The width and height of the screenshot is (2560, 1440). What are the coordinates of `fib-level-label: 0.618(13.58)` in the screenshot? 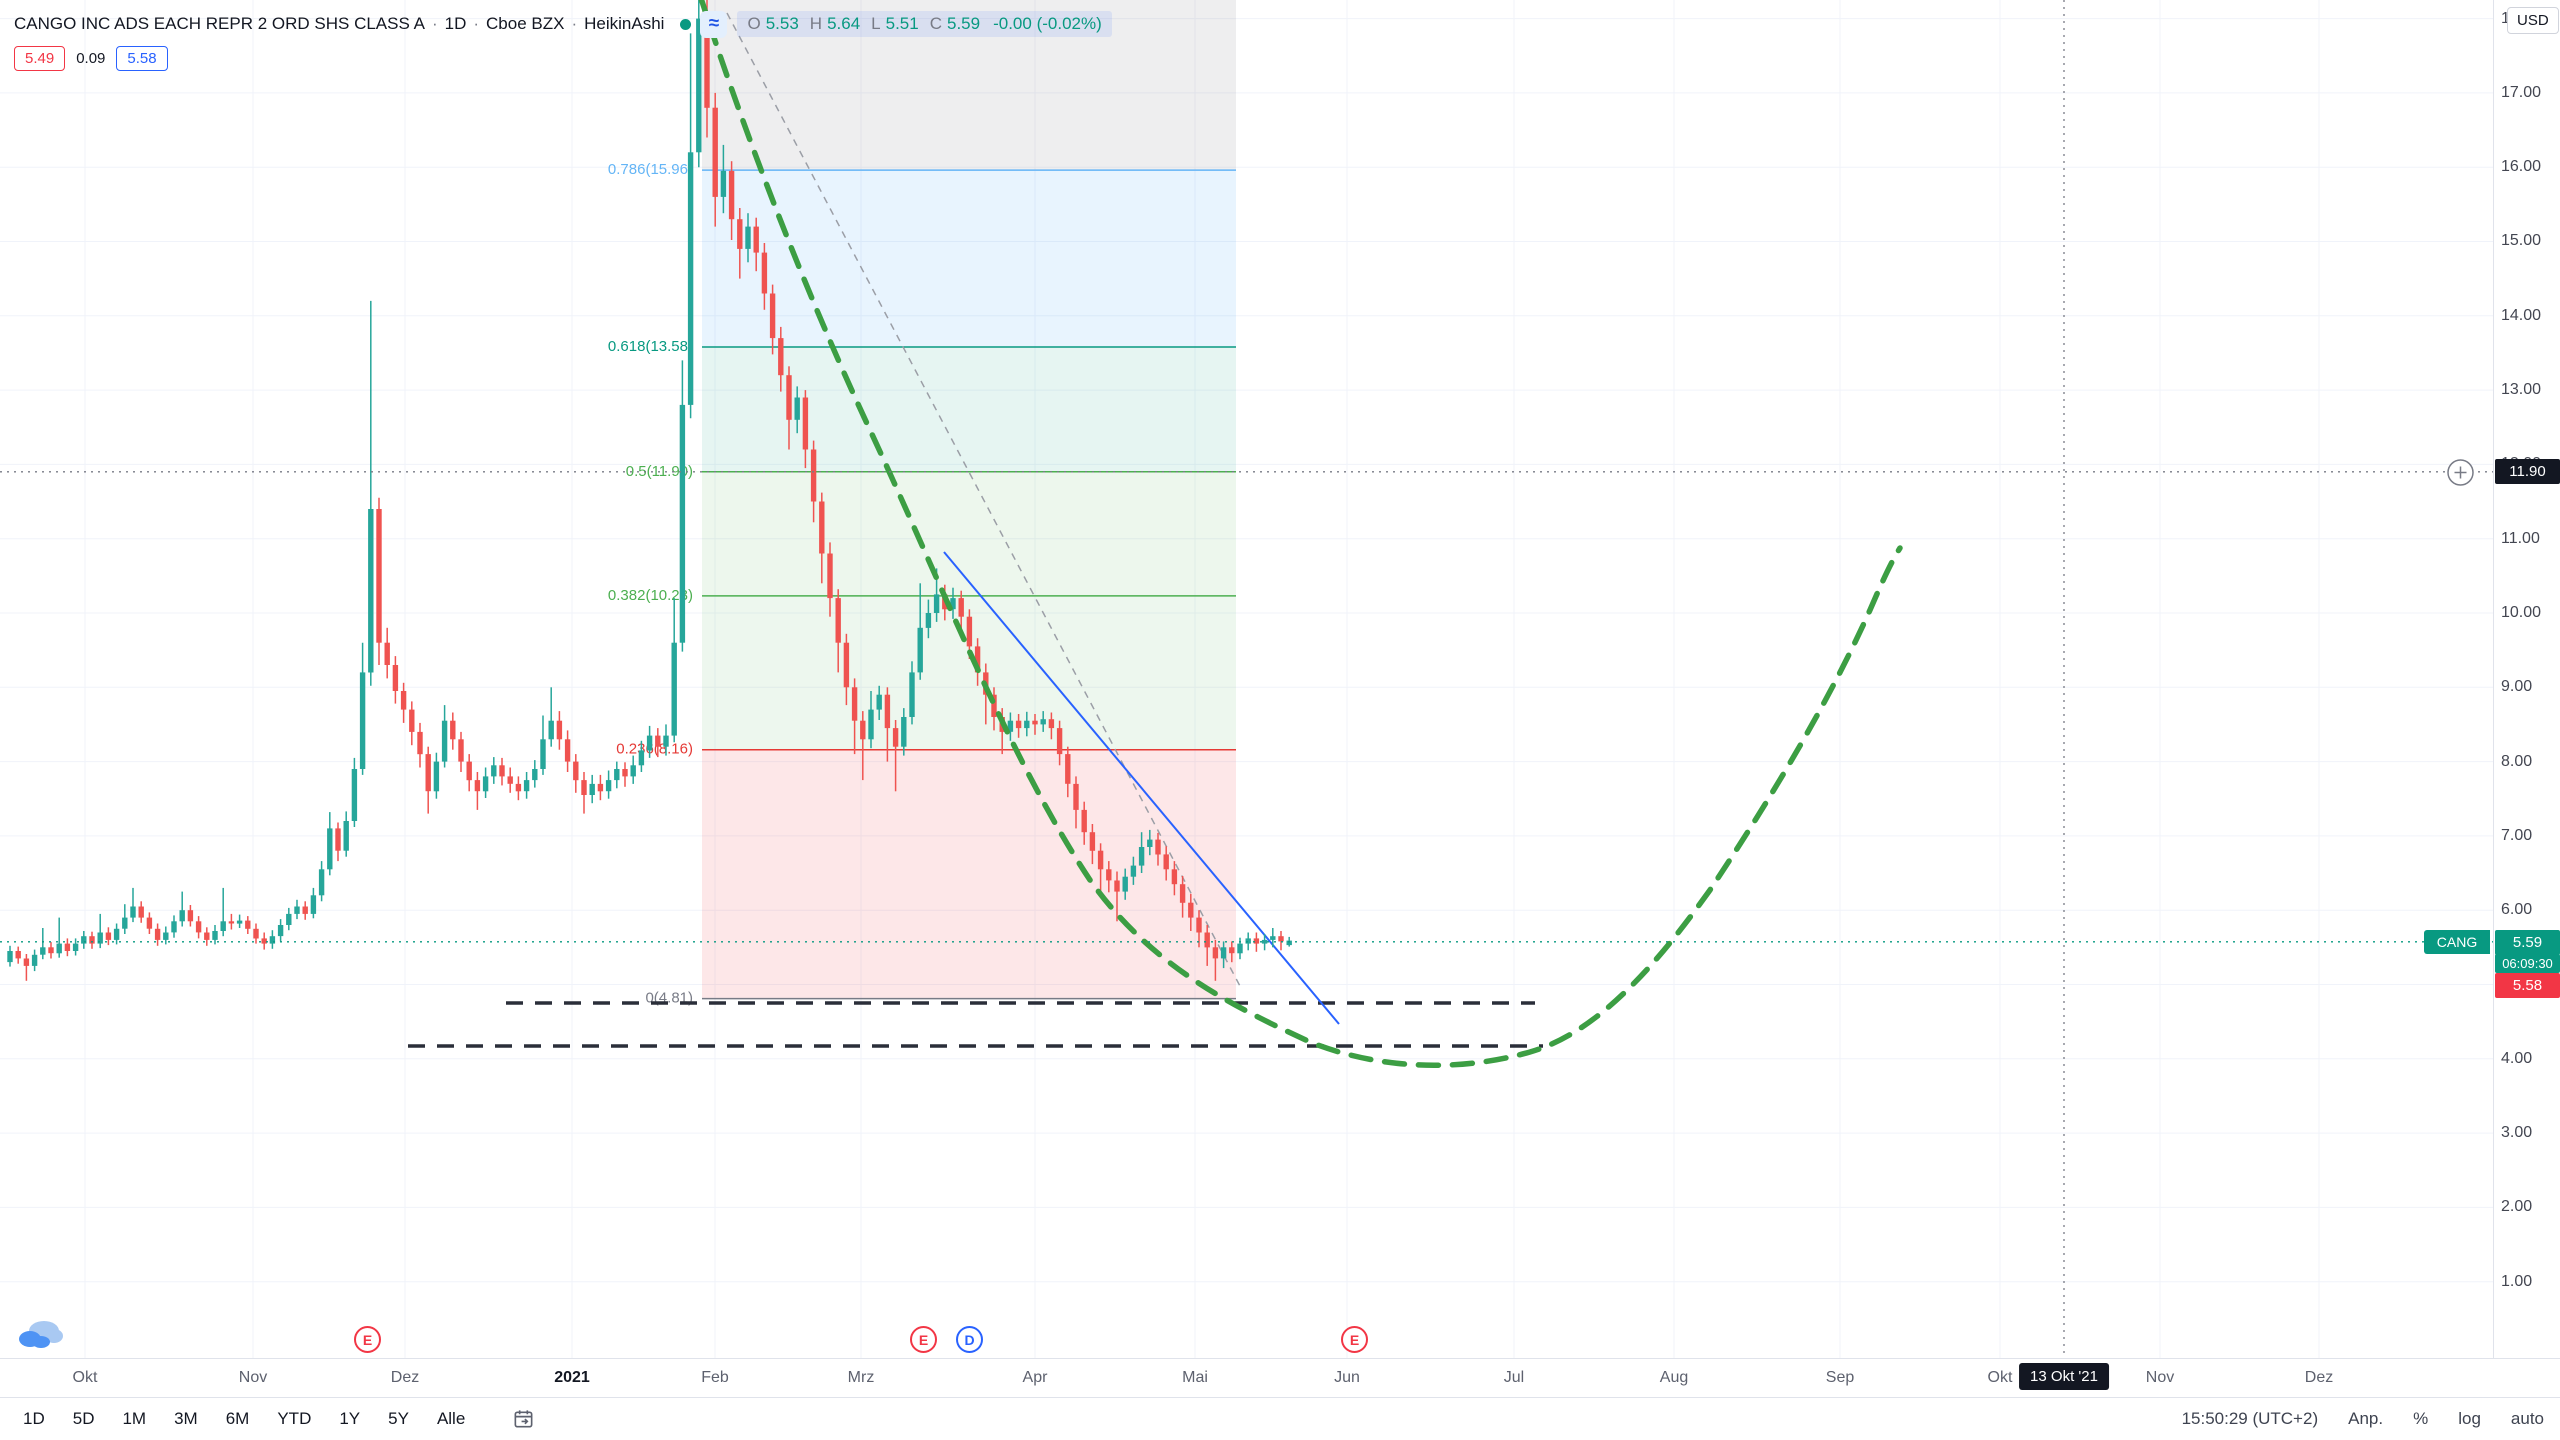 It's located at (650, 346).